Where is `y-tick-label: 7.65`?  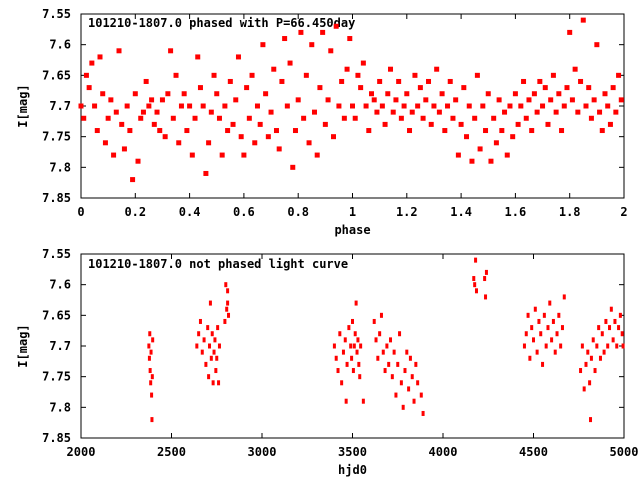
y-tick-label: 7.65 is located at coordinates (56, 315).